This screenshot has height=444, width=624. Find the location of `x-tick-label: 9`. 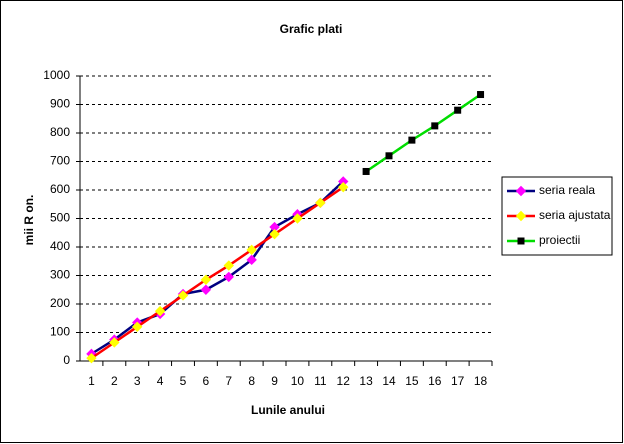

x-tick-label: 9 is located at coordinates (274, 381).